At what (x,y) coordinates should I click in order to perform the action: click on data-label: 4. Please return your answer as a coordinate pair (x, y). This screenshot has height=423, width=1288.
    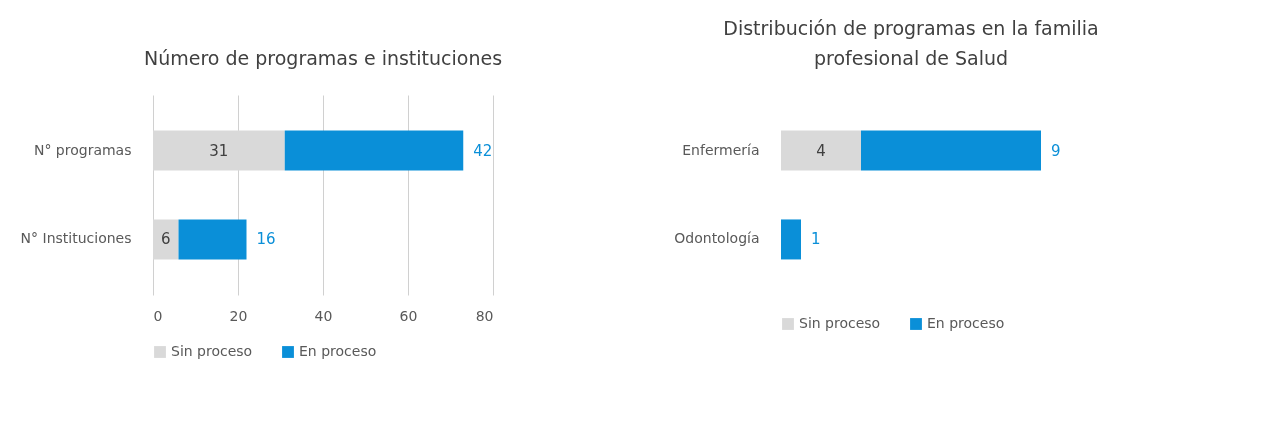
    Looking at the image, I should click on (821, 150).